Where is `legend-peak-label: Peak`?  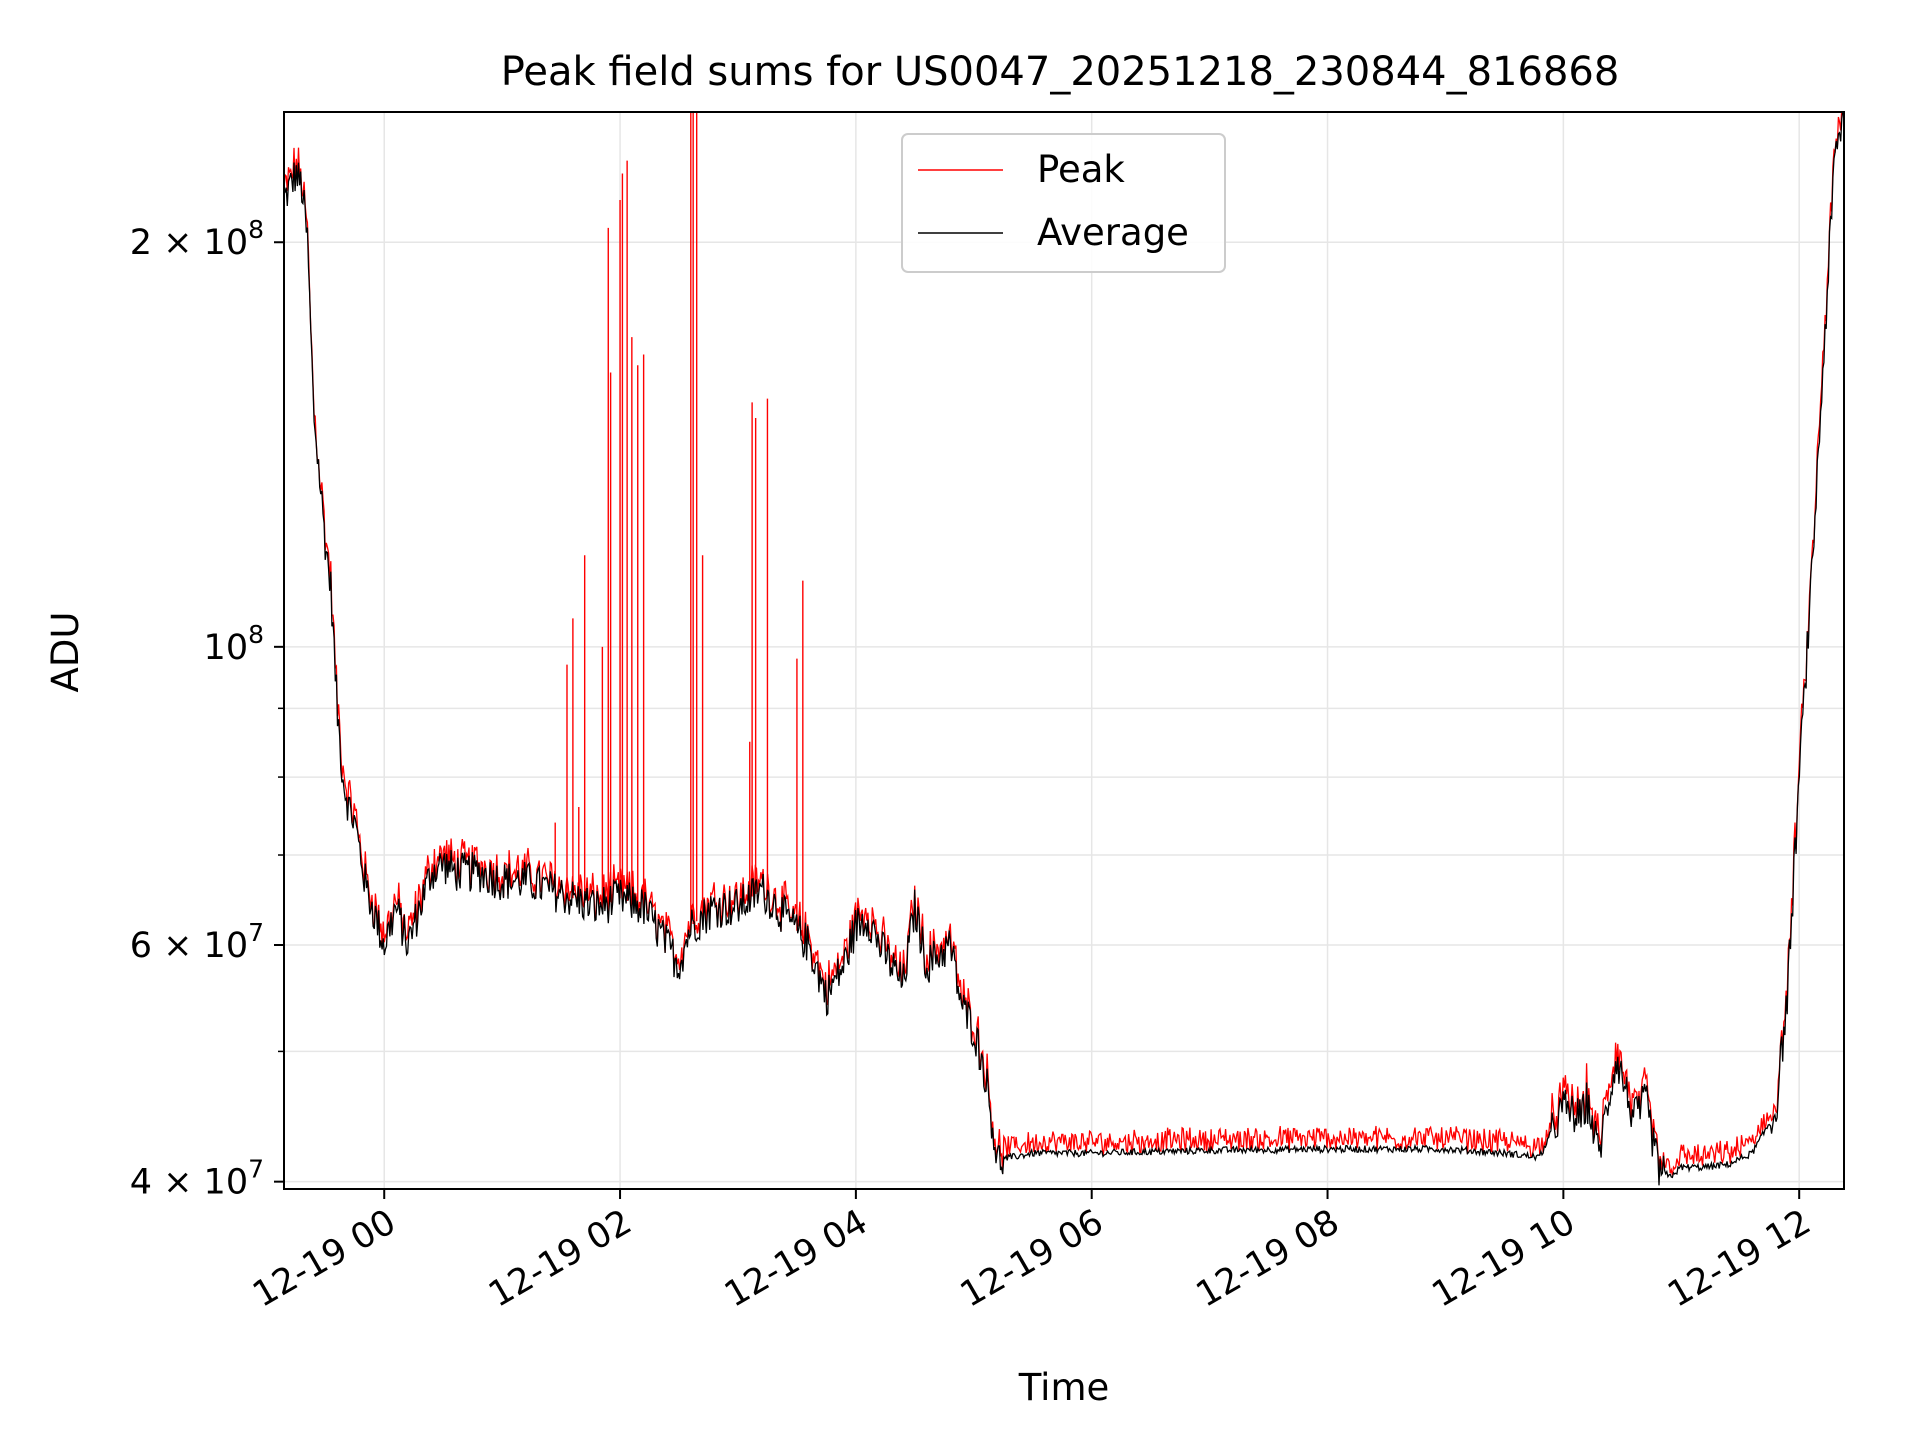
legend-peak-label: Peak is located at coordinates (1081, 169).